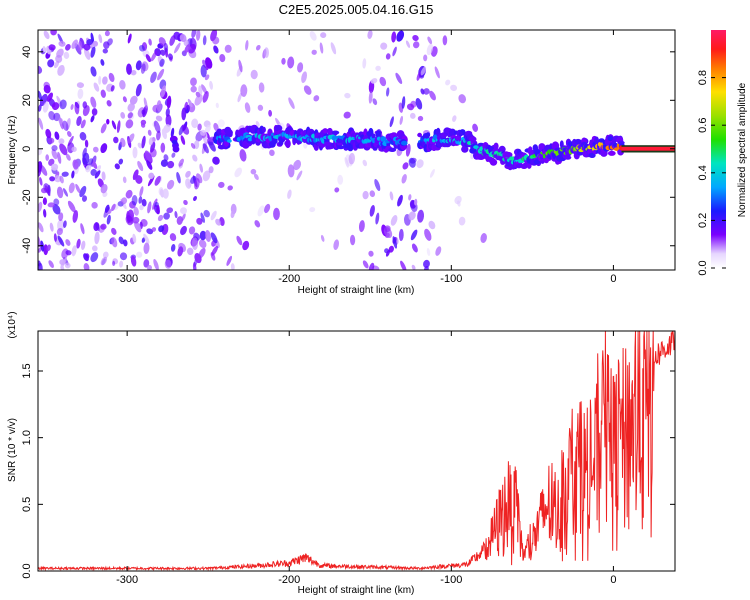 Image resolution: width=750 pixels, height=600 pixels. Describe the element at coordinates (27, 437) in the screenshot. I see `y-tick-label: 1.0` at that location.